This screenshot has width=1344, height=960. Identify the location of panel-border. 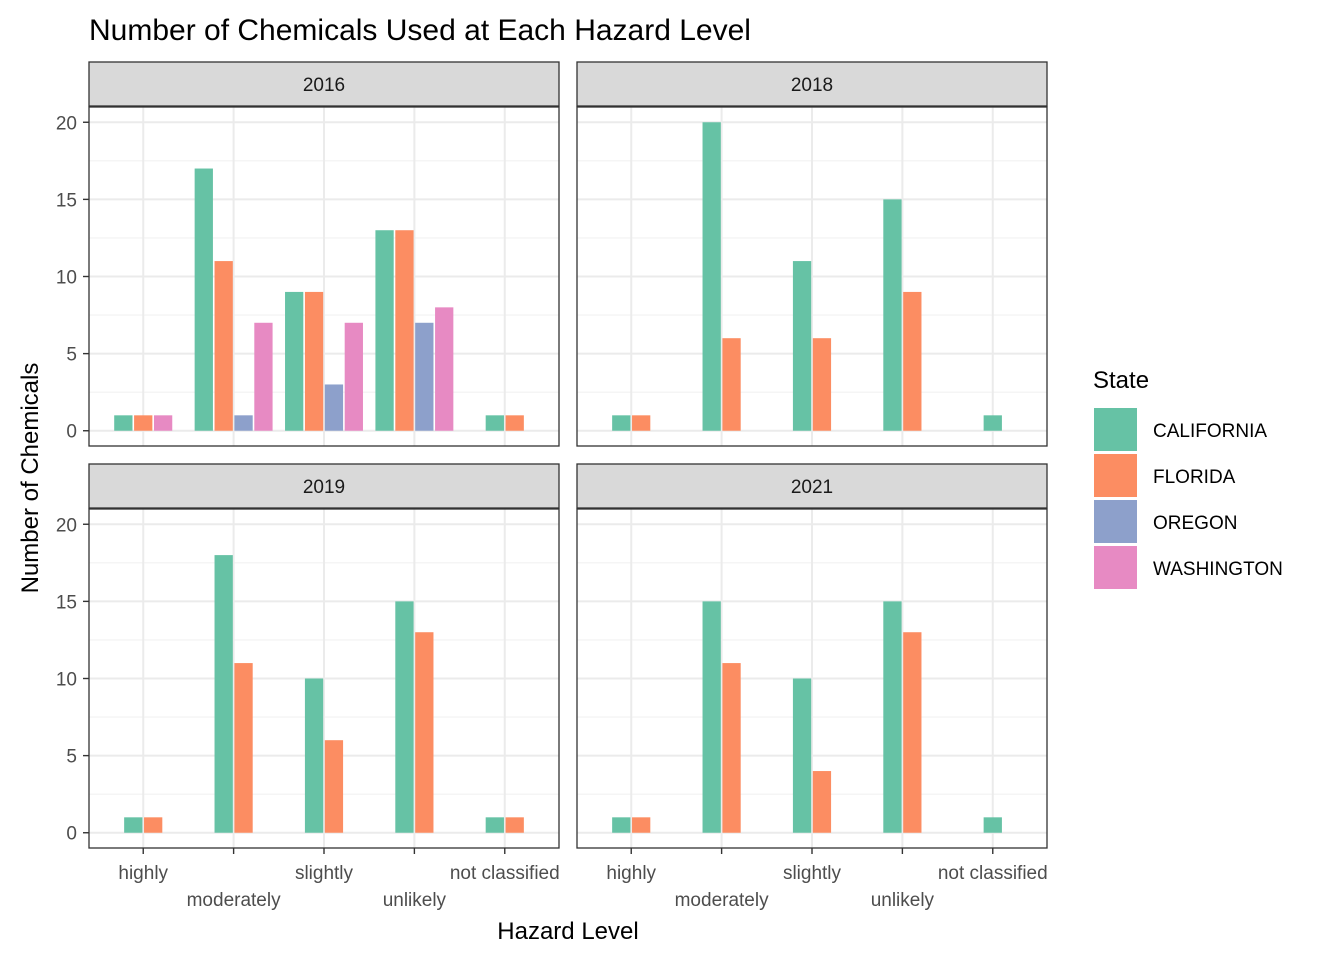
(812, 276).